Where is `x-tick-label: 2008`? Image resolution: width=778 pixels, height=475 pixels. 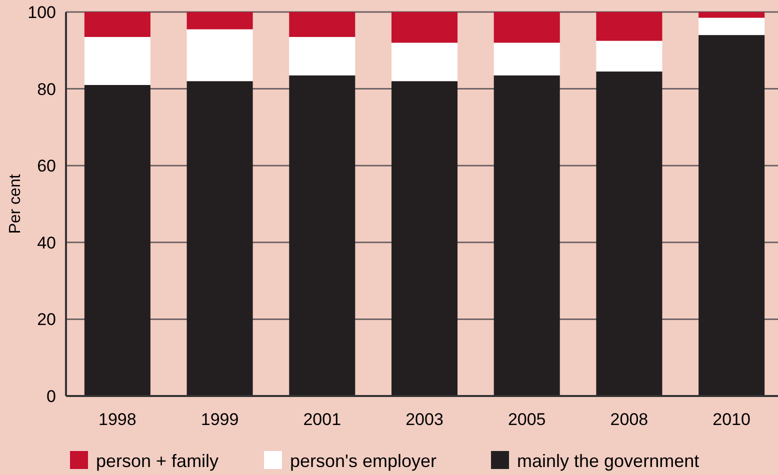
x-tick-label: 2008 is located at coordinates (629, 419).